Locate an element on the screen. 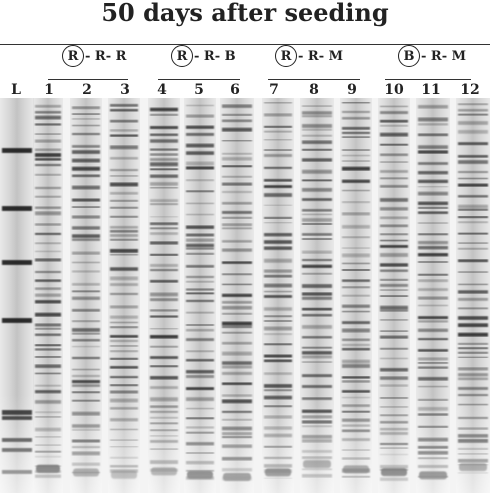 Image resolution: width=490 pixels, height=493 pixels. lane-label-8: 8 is located at coordinates (314, 90).